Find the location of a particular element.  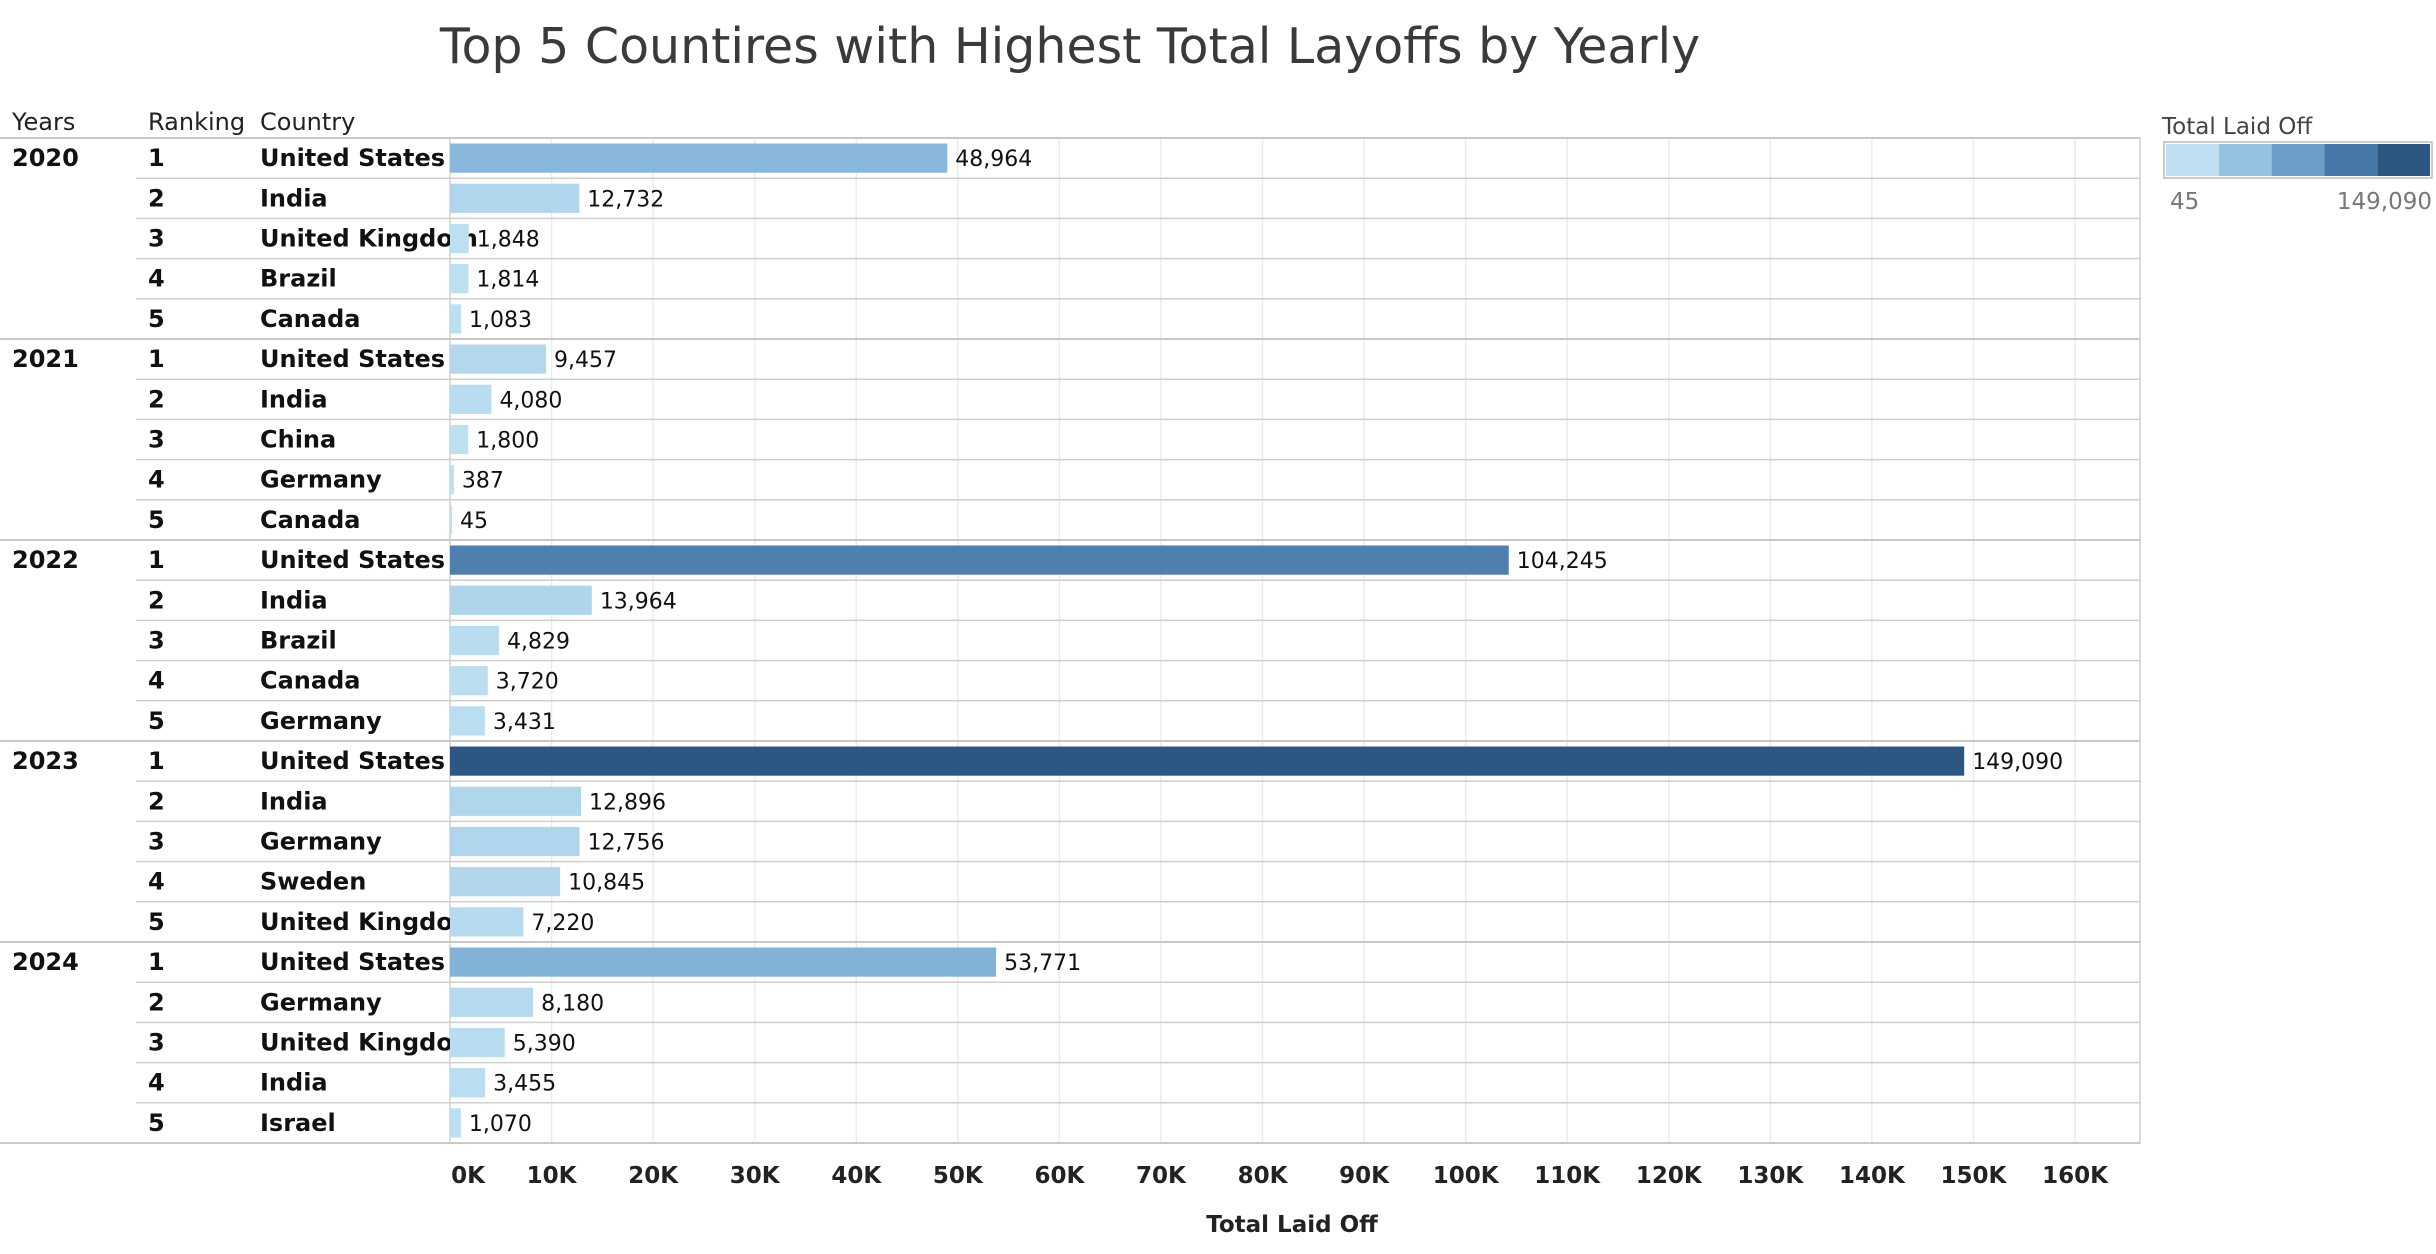

bar-value-label: 4,829 is located at coordinates (538, 642).